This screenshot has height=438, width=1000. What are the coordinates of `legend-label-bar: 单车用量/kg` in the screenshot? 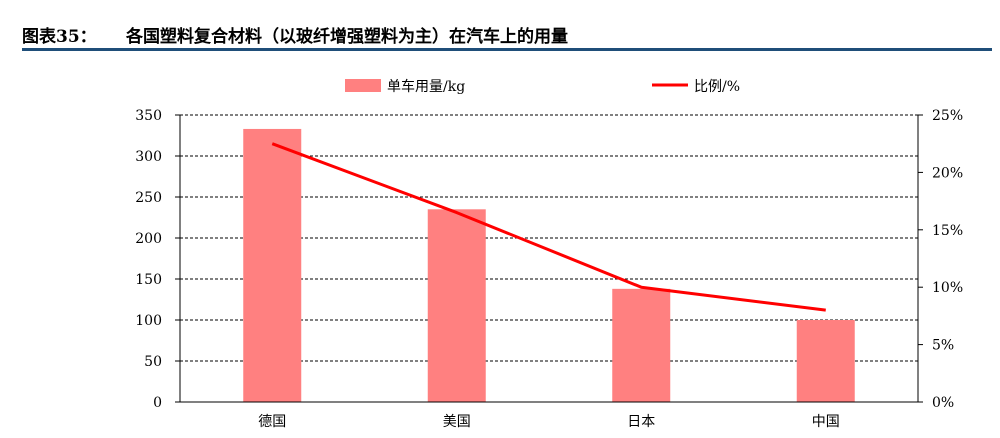 It's located at (426, 86).